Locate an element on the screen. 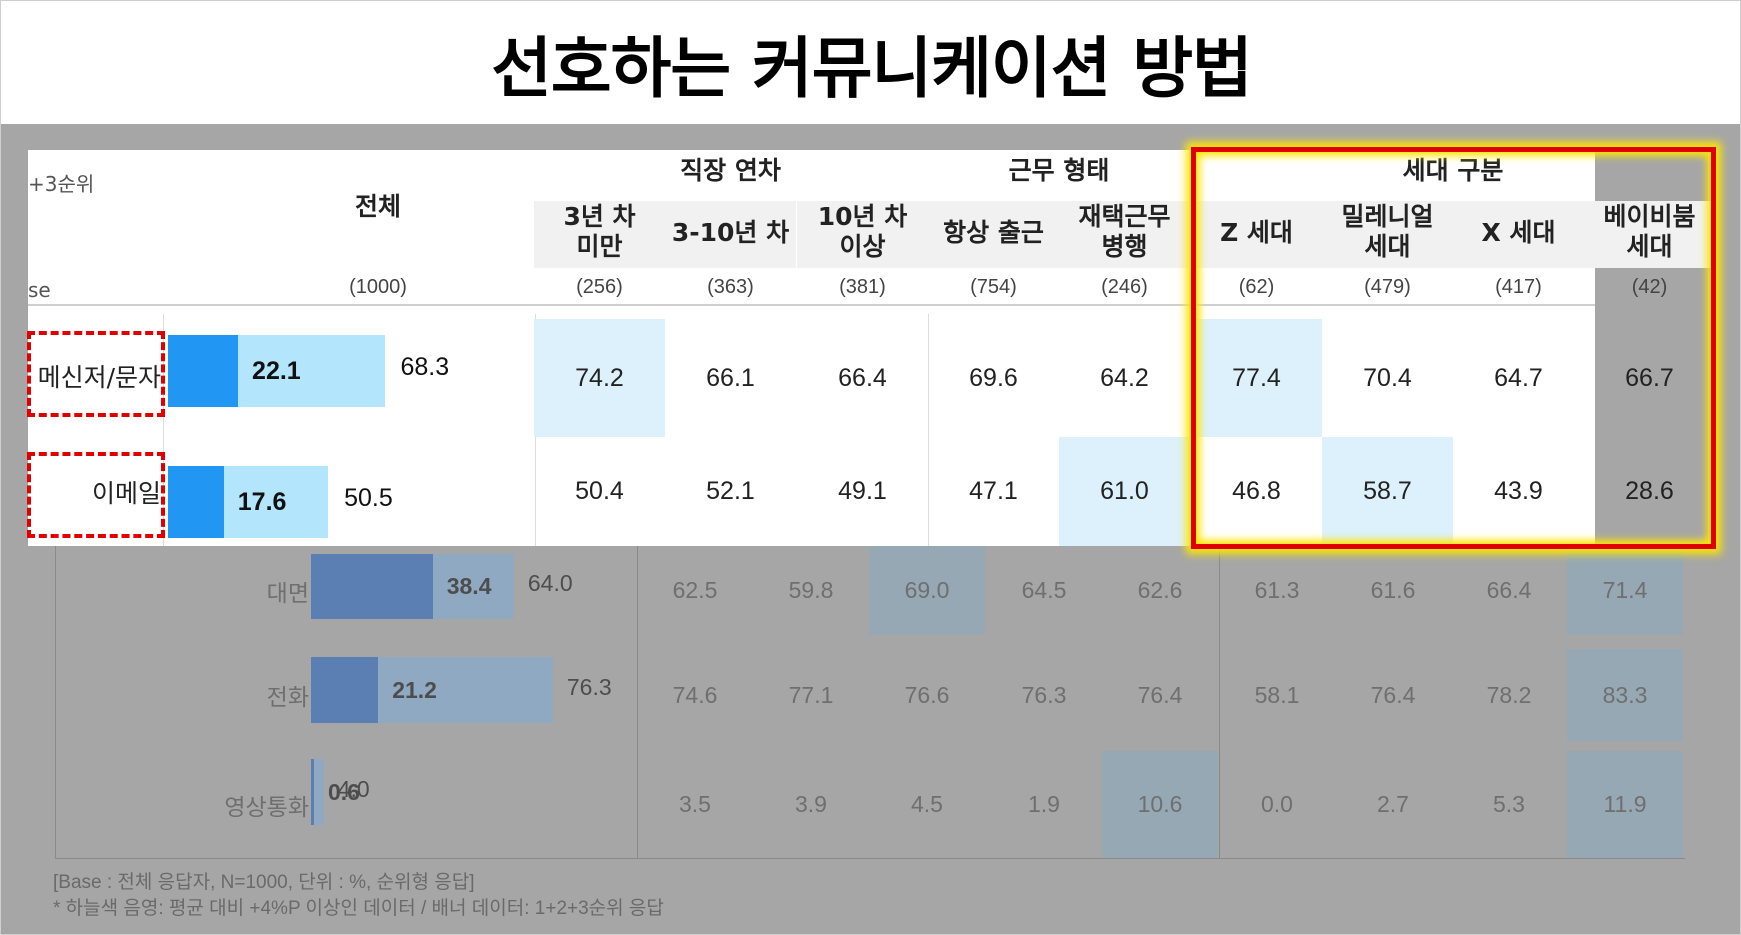 The width and height of the screenshot is (1741, 935). ghost-data-cell: 77.1 is located at coordinates (811, 694).